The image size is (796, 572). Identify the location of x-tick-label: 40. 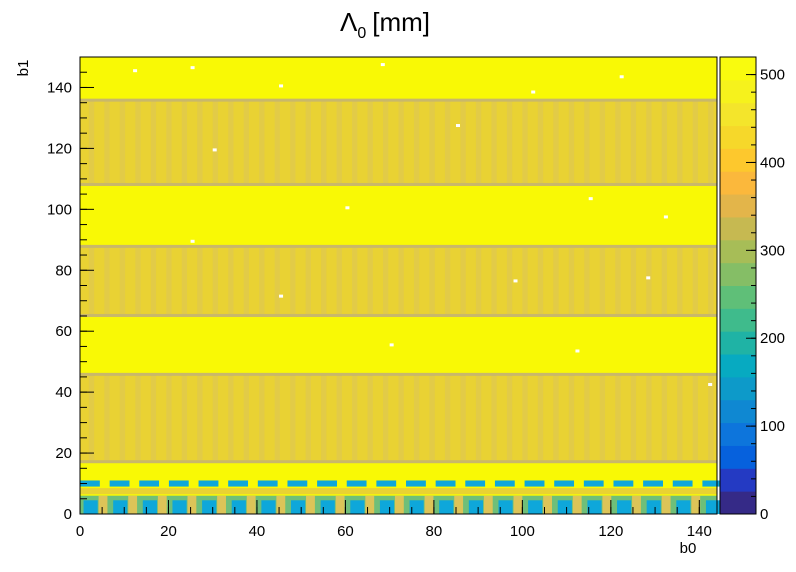
(257, 531).